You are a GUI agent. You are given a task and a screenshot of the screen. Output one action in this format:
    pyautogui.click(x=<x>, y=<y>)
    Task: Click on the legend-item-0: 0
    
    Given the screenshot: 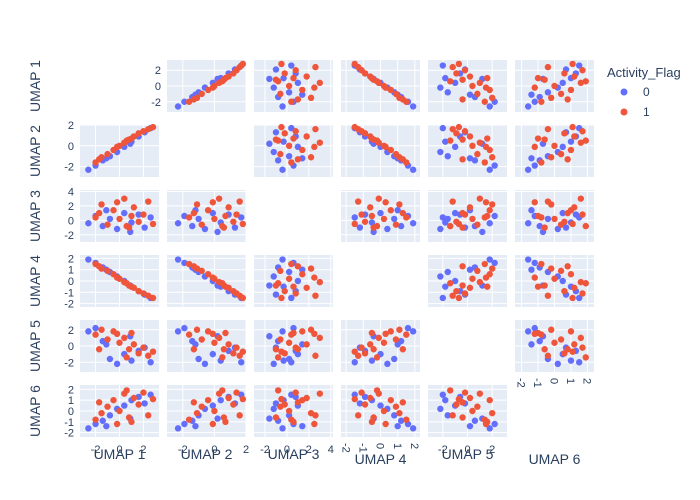 What is the action you would take?
    pyautogui.click(x=635, y=92)
    